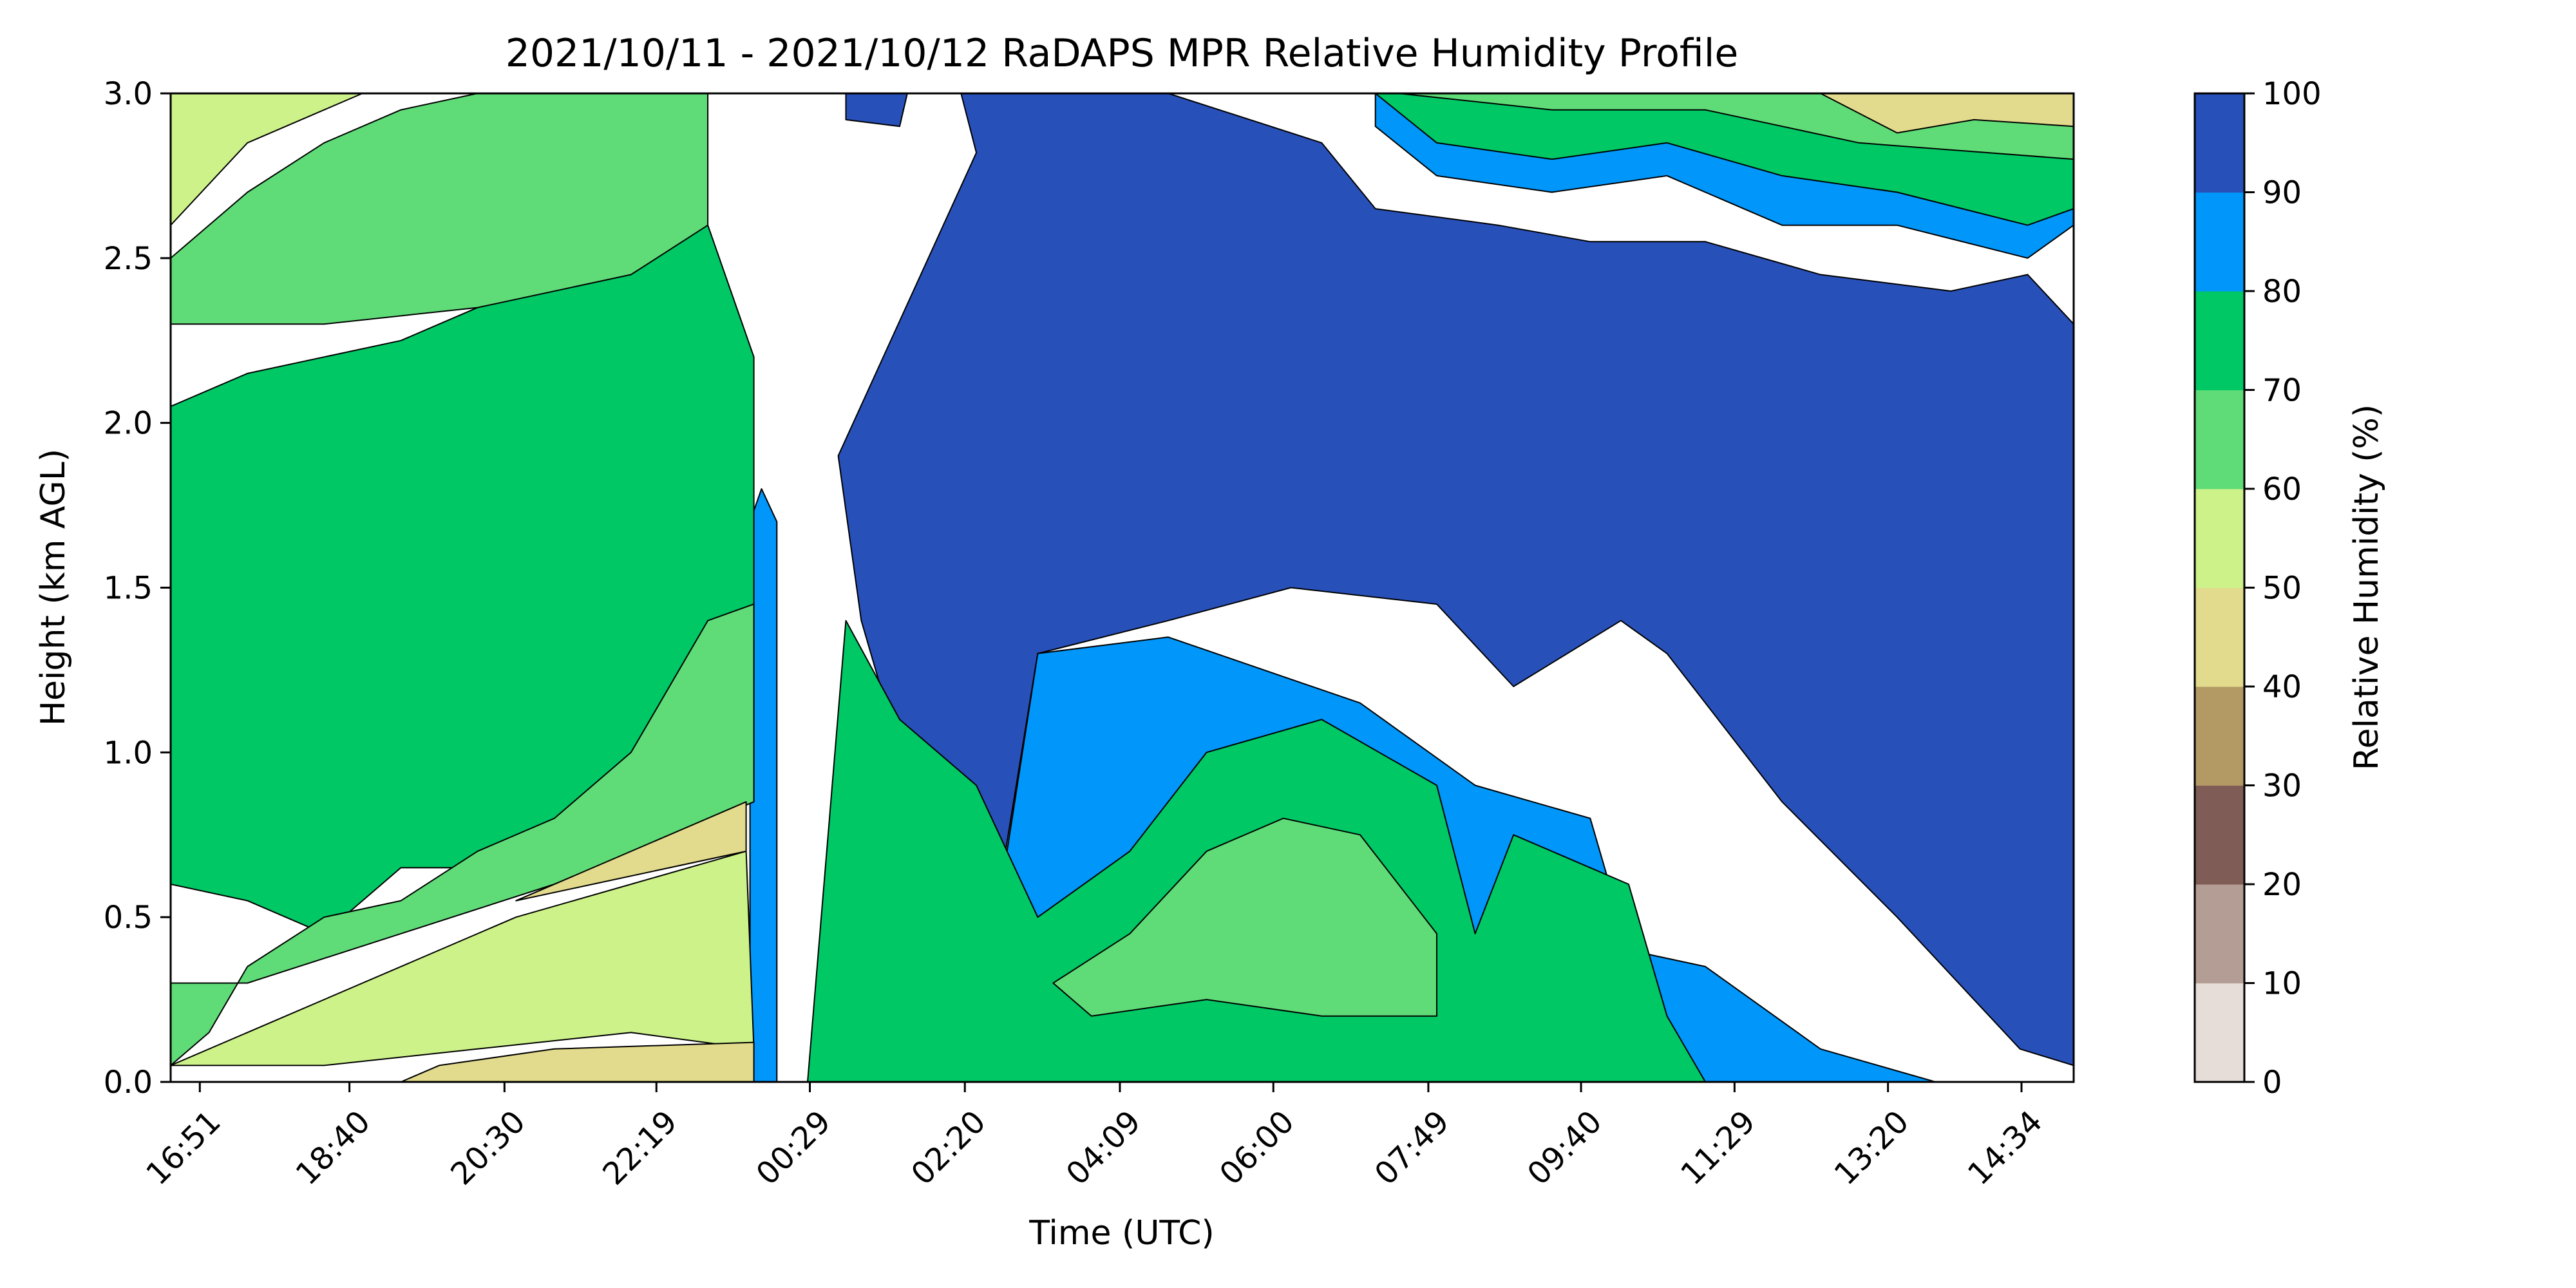 This screenshot has height=1288, width=2576. What do you see at coordinates (128, 94) in the screenshot?
I see `y-tick-label: 3.0` at bounding box center [128, 94].